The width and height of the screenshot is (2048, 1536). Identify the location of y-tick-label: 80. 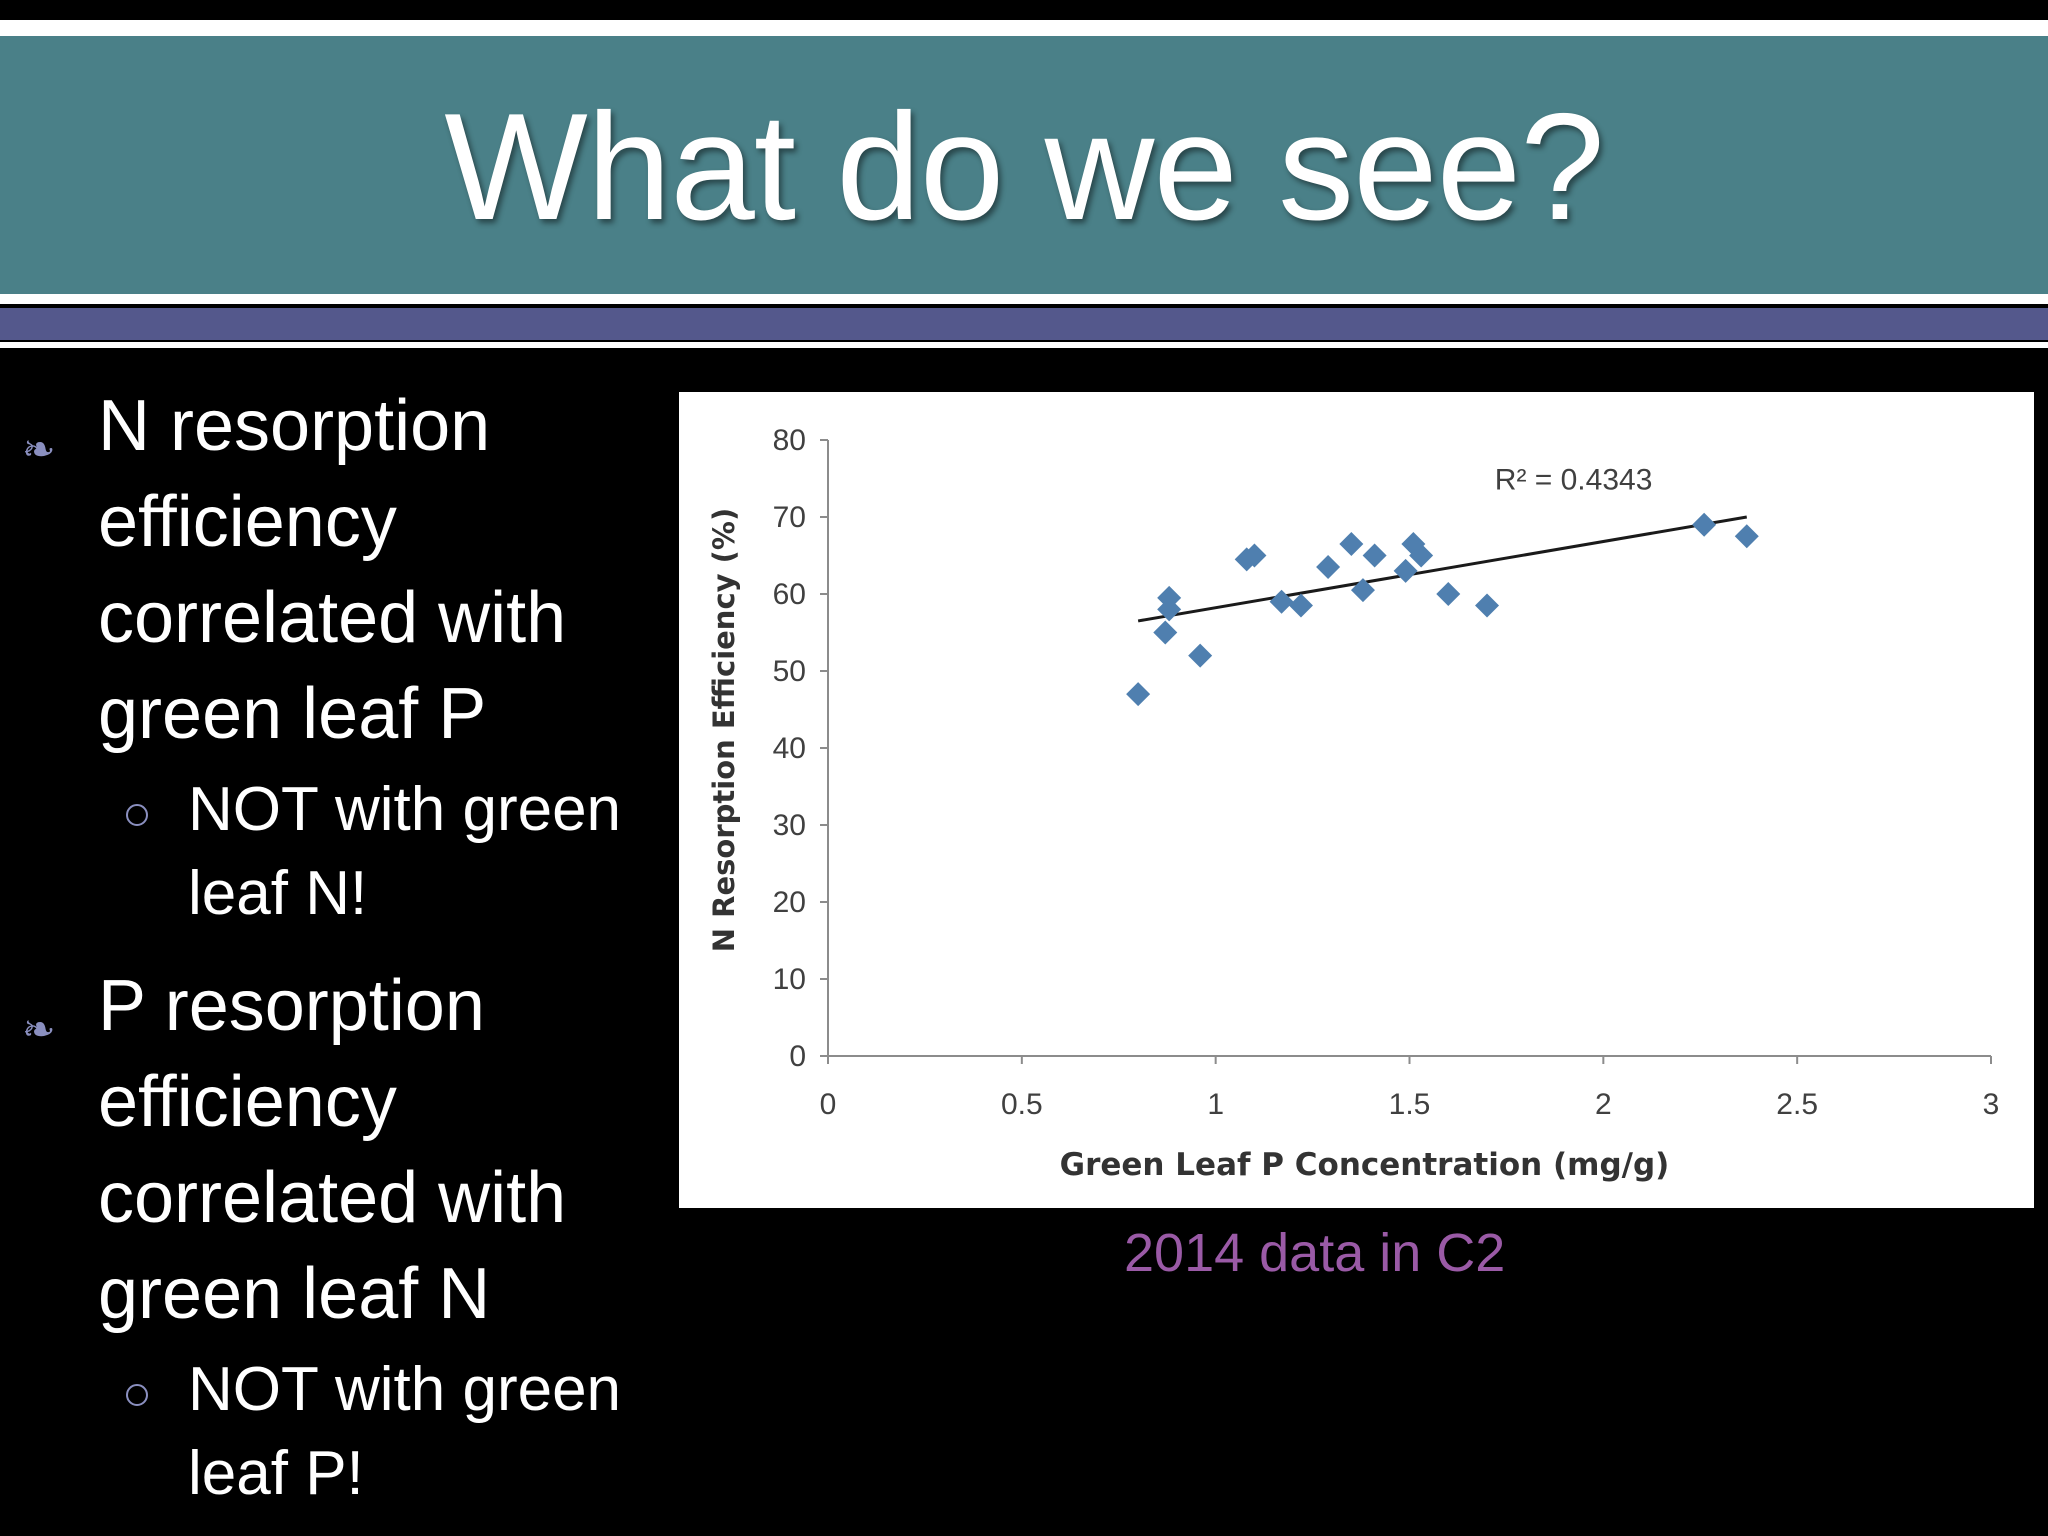
(789, 440).